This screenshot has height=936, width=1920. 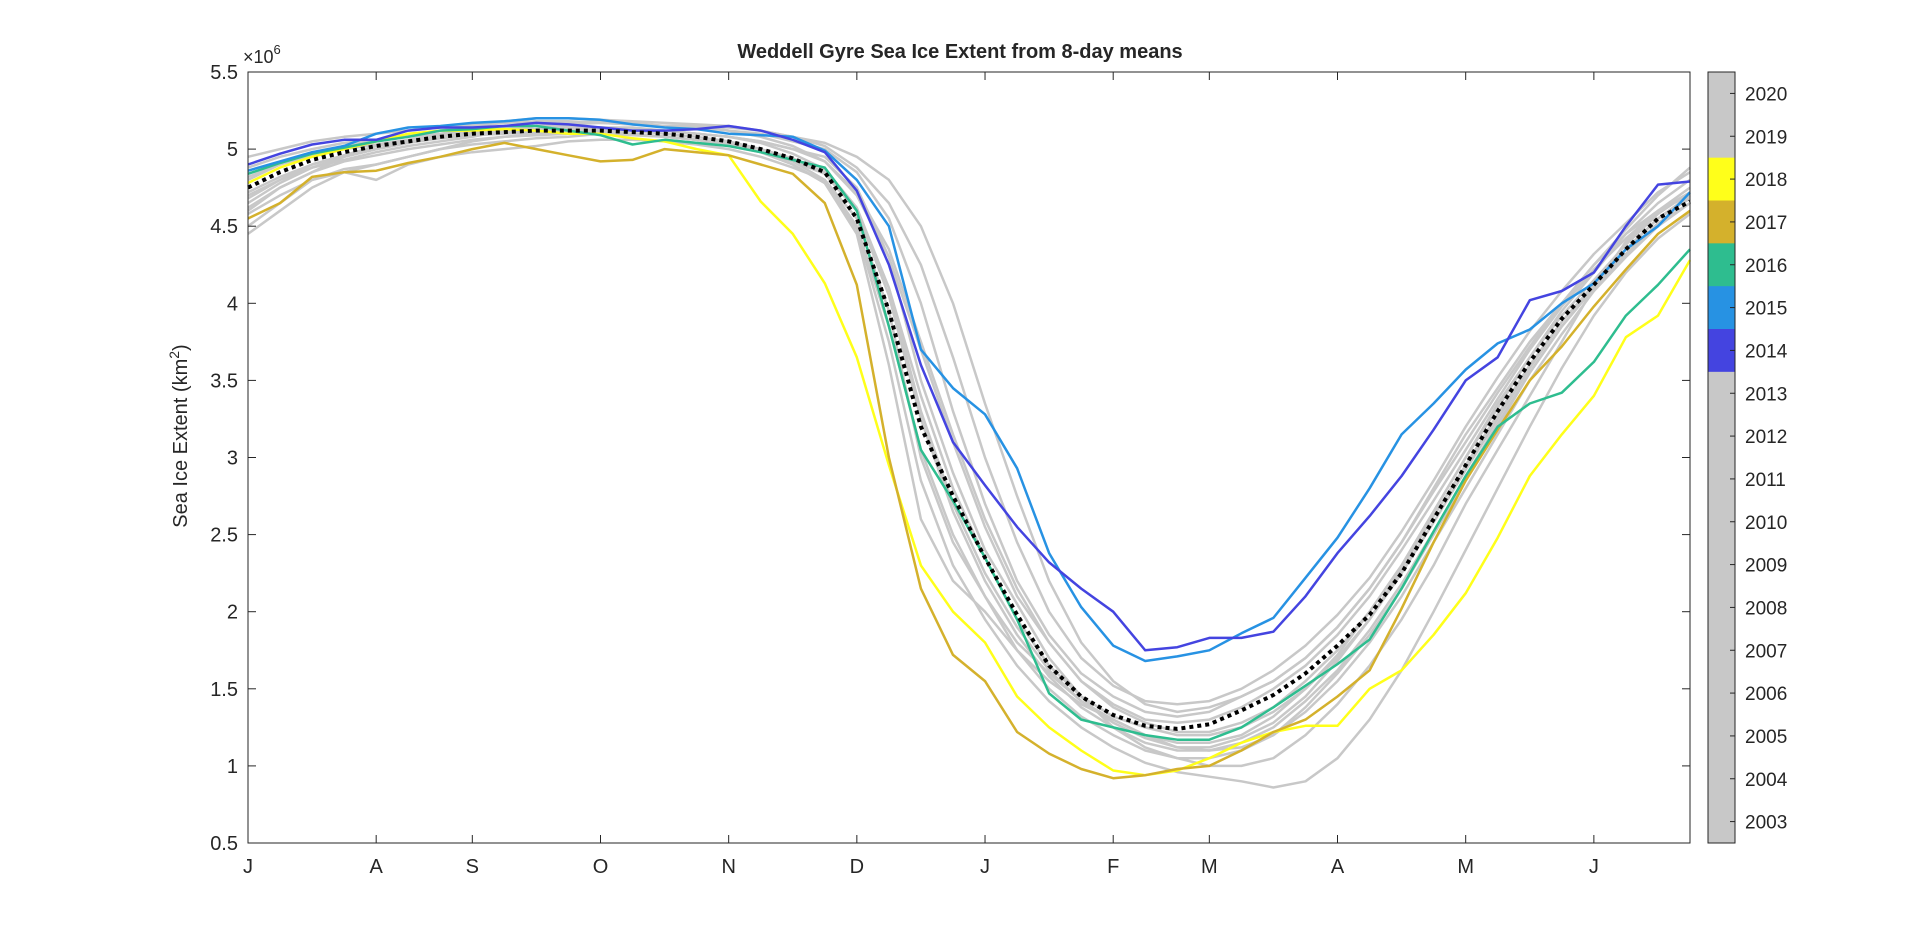 I want to click on colorbar-label: 2009, so click(x=1766, y=566).